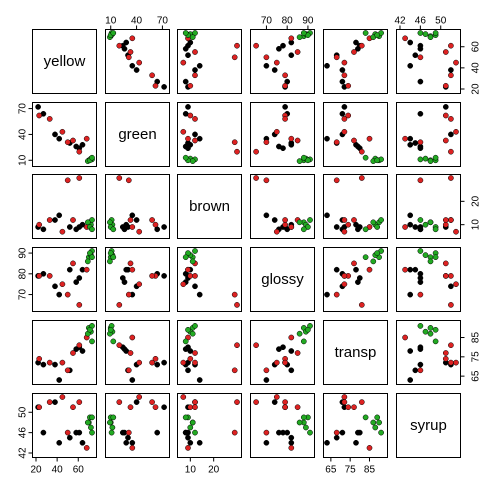 The width and height of the screenshot is (486, 483). I want to click on axis-tick-label: 60, so click(79, 470).